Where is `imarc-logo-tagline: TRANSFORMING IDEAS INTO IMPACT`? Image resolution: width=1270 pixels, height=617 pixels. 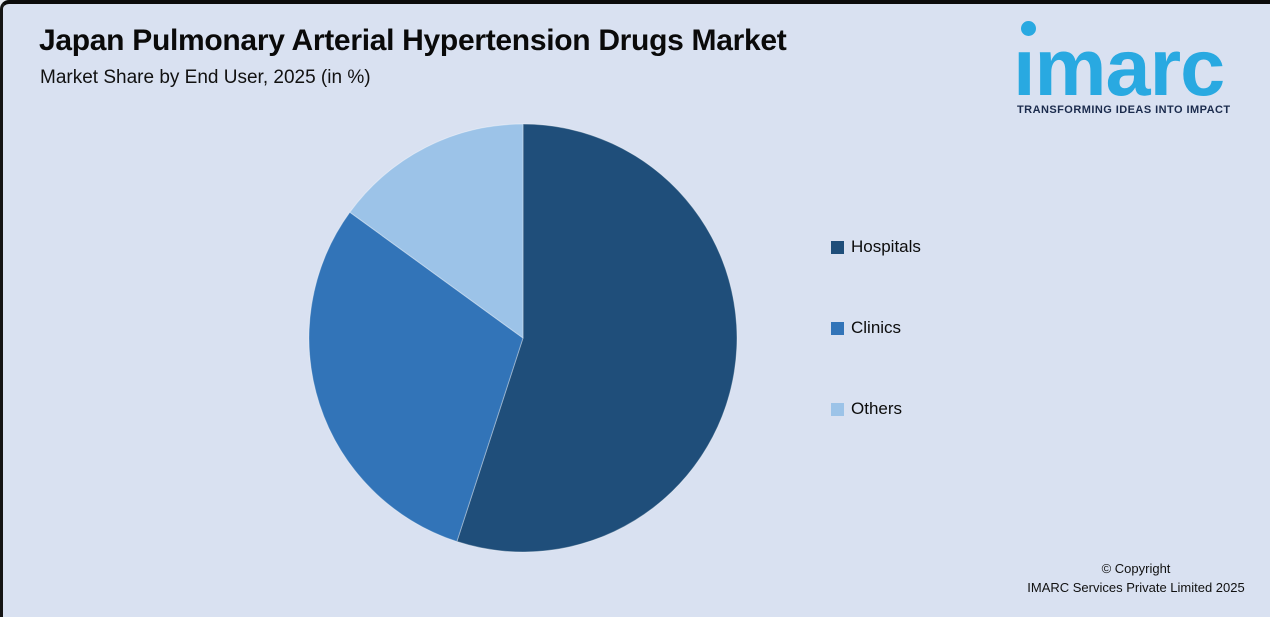
imarc-logo-tagline: TRANSFORMING IDEAS INTO IMPACT is located at coordinates (1124, 110).